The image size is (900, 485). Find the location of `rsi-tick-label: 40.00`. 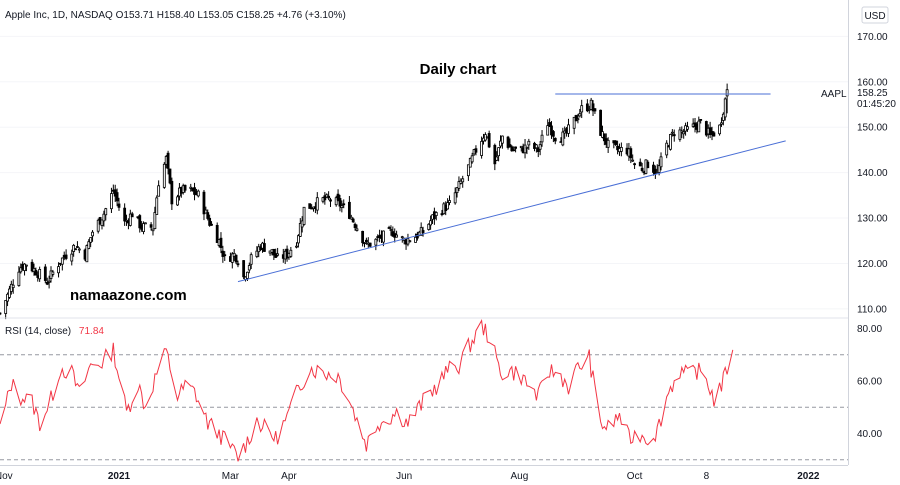

rsi-tick-label: 40.00 is located at coordinates (869, 434).